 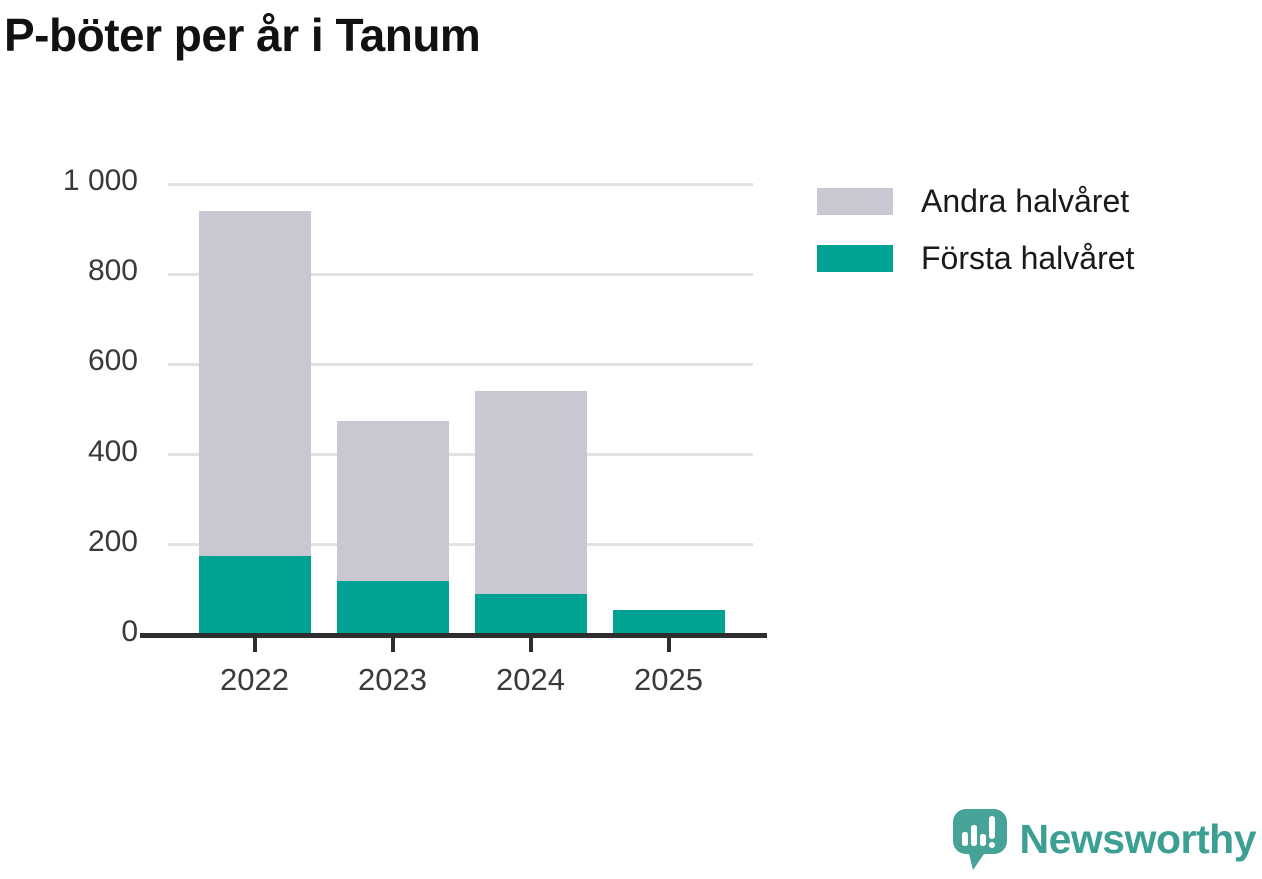 I want to click on legend-item-andra-halvaret: Andra halvåret, so click(x=975, y=201).